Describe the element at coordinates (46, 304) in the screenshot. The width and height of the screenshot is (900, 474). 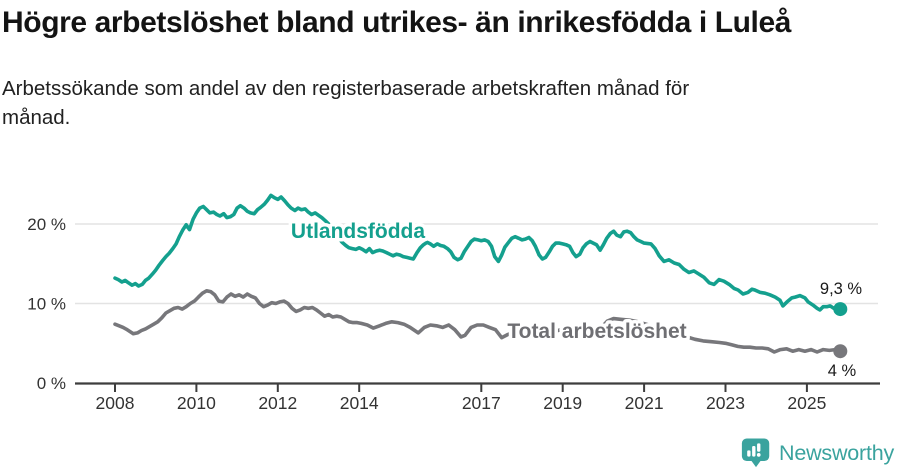
I see `y-axis-tick-label: 10 %` at that location.